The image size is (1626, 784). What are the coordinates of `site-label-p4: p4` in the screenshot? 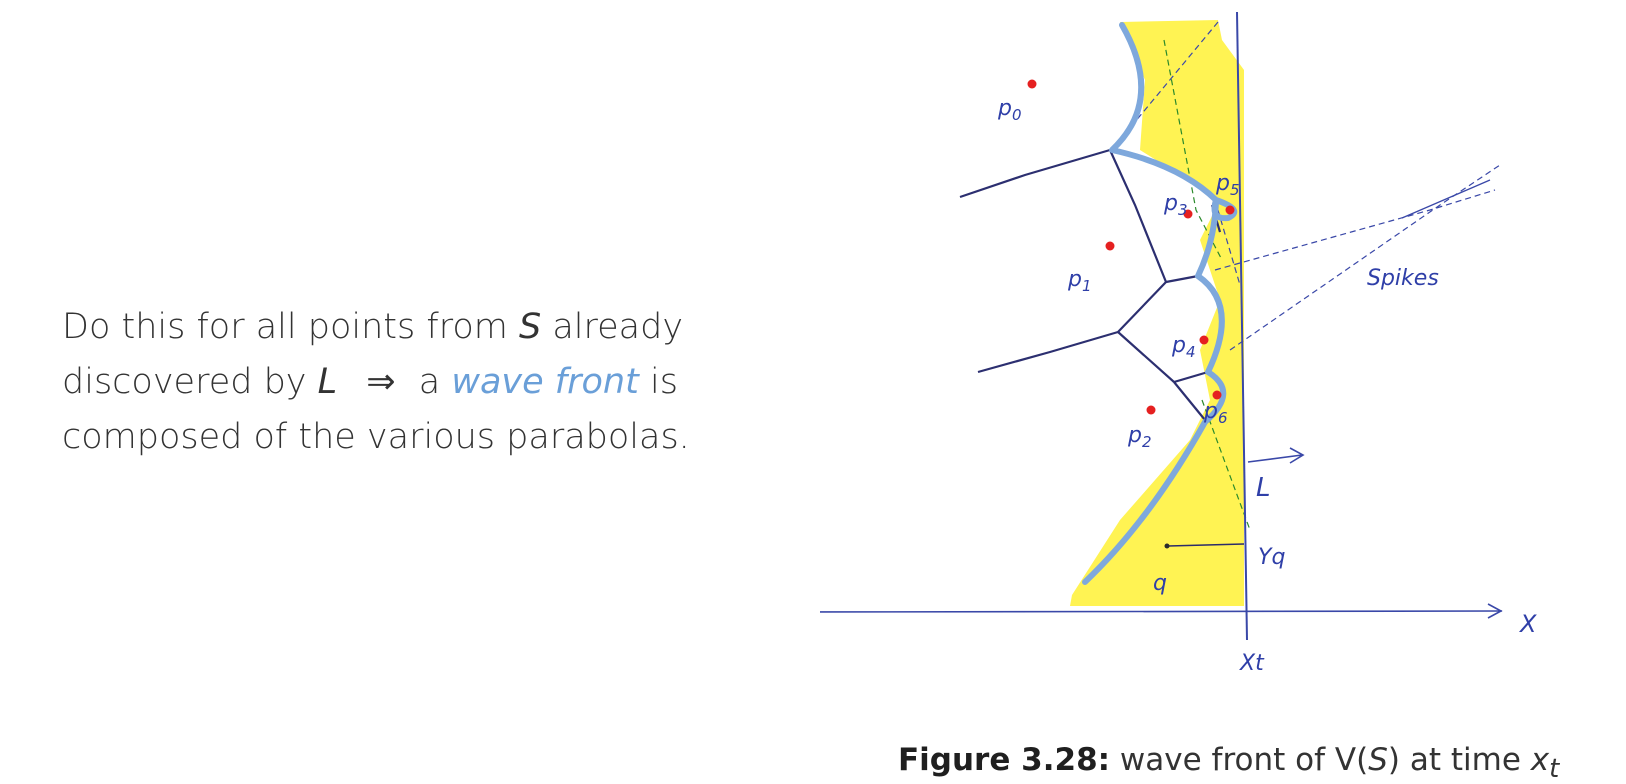 It's located at (1183, 347).